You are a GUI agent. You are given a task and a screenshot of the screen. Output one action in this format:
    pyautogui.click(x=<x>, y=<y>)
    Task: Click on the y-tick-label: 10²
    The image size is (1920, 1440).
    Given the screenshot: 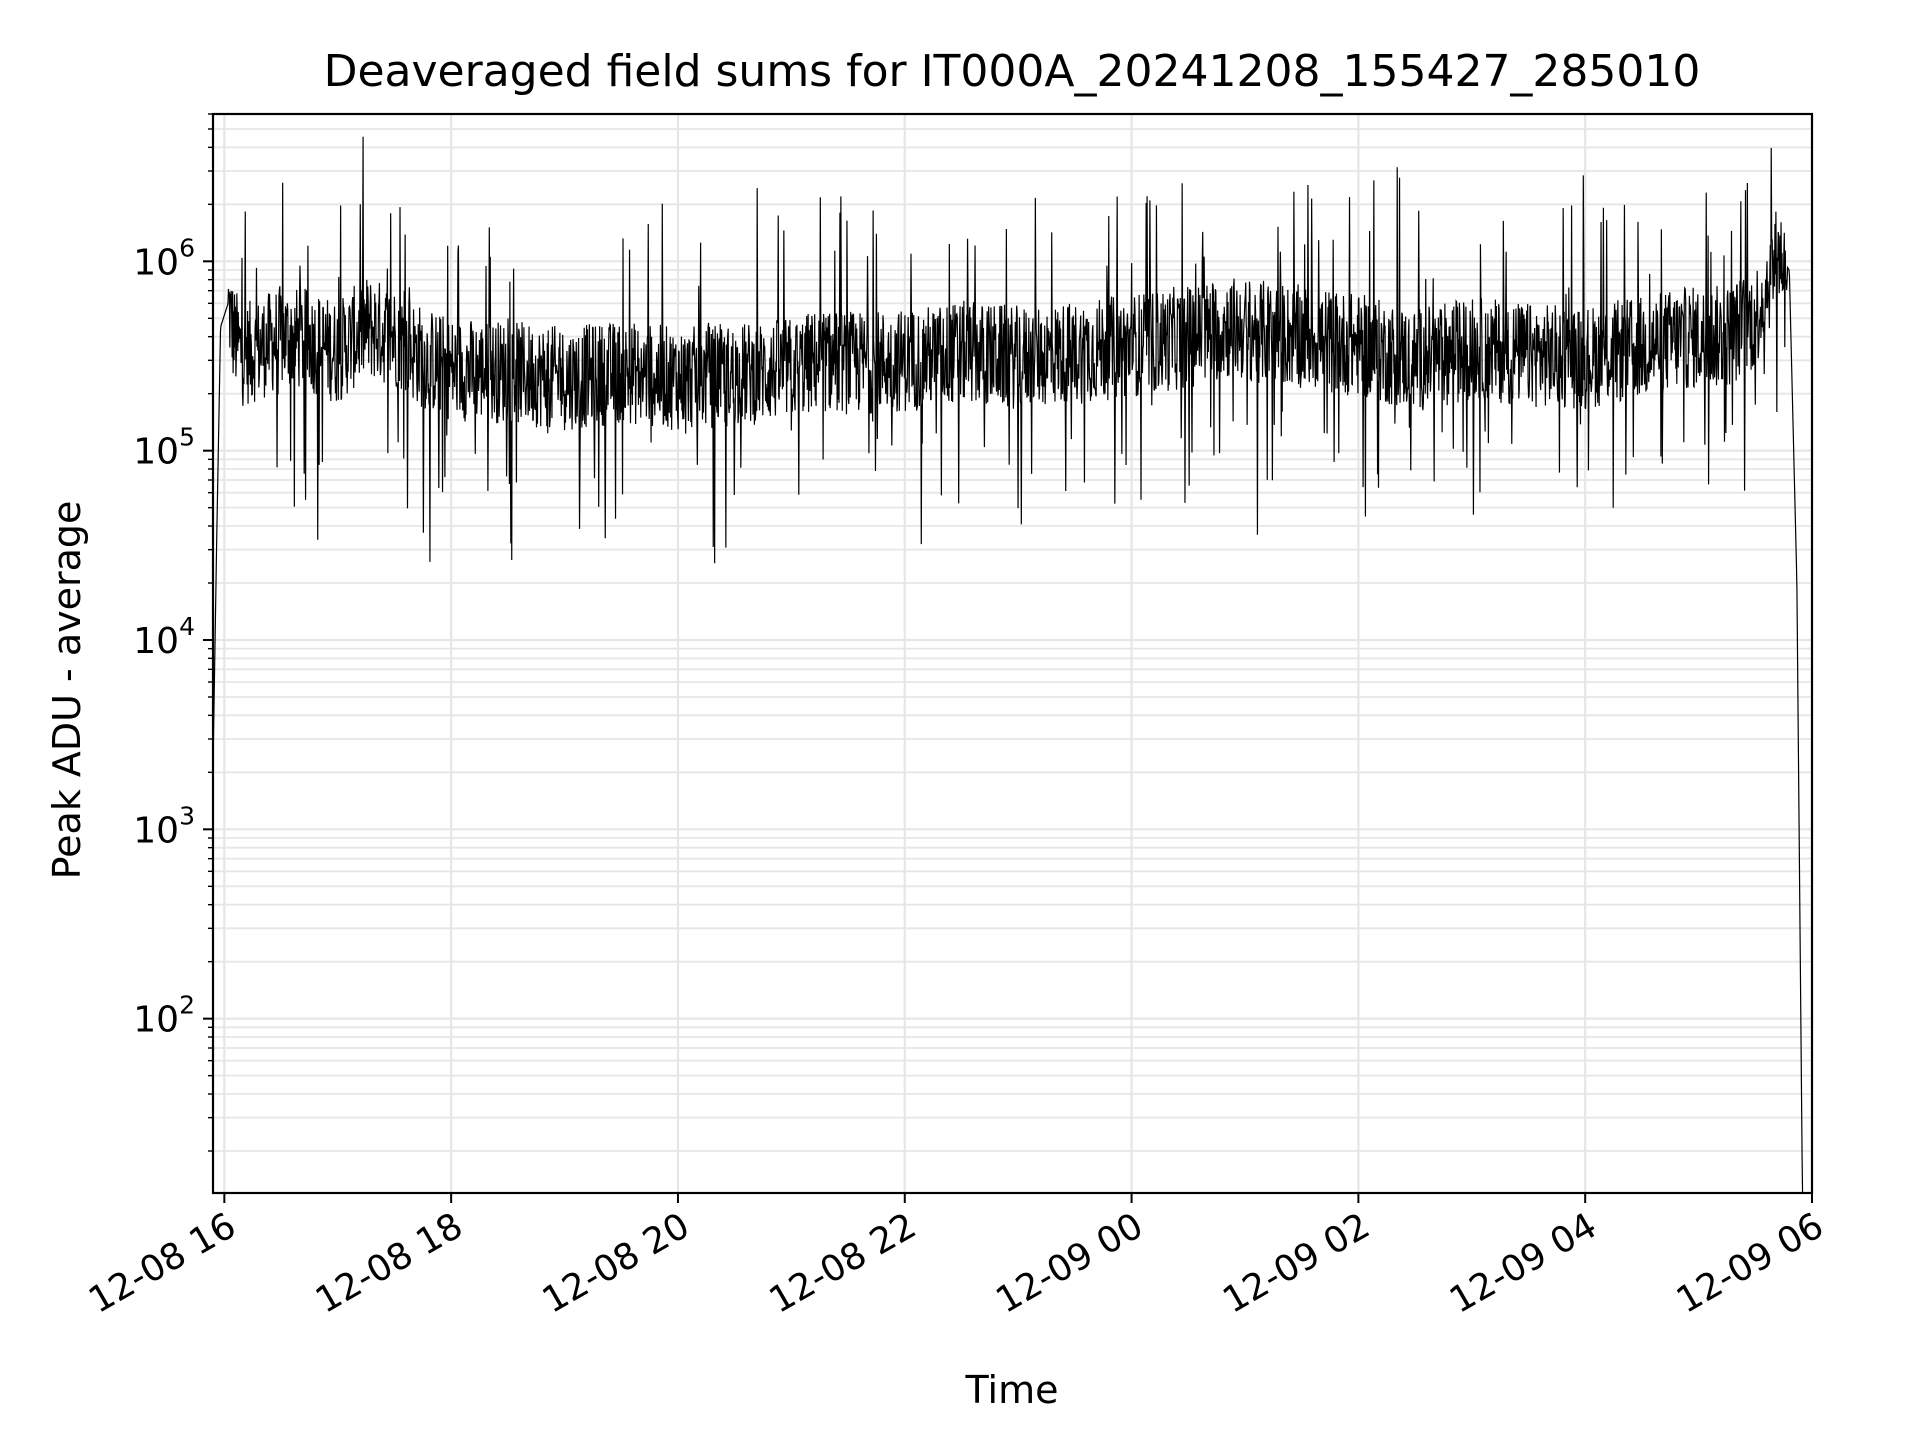 What is the action you would take?
    pyautogui.click(x=164, y=1016)
    